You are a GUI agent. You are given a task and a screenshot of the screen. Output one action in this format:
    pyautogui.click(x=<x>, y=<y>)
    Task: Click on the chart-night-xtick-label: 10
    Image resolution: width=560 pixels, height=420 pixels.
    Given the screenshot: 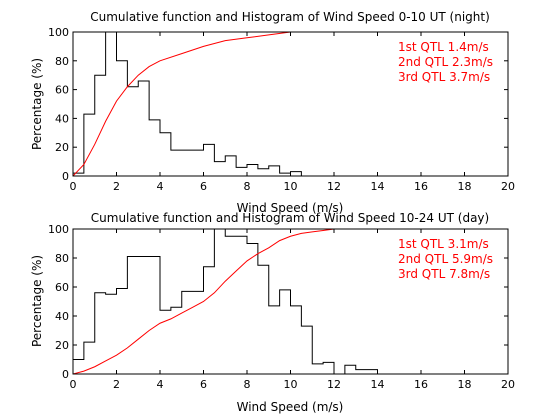 What is the action you would take?
    pyautogui.click(x=291, y=186)
    